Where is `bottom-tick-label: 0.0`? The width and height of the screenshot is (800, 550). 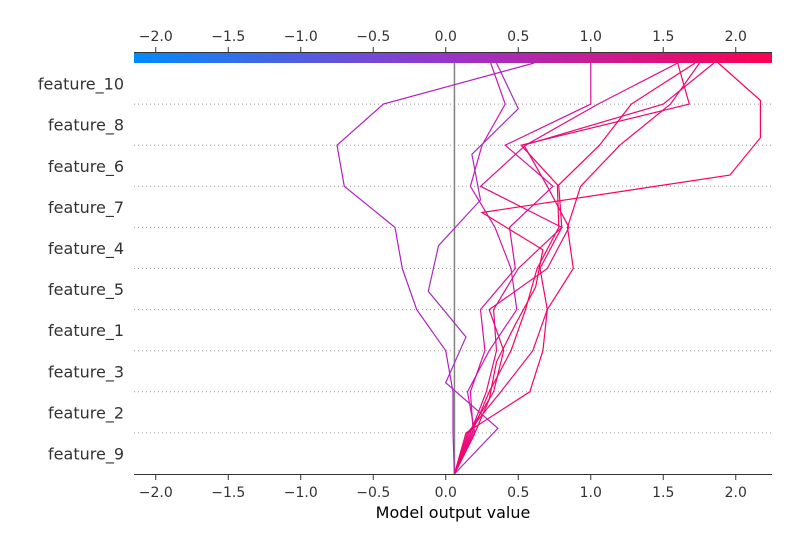
bottom-tick-label: 0.0 is located at coordinates (446, 493).